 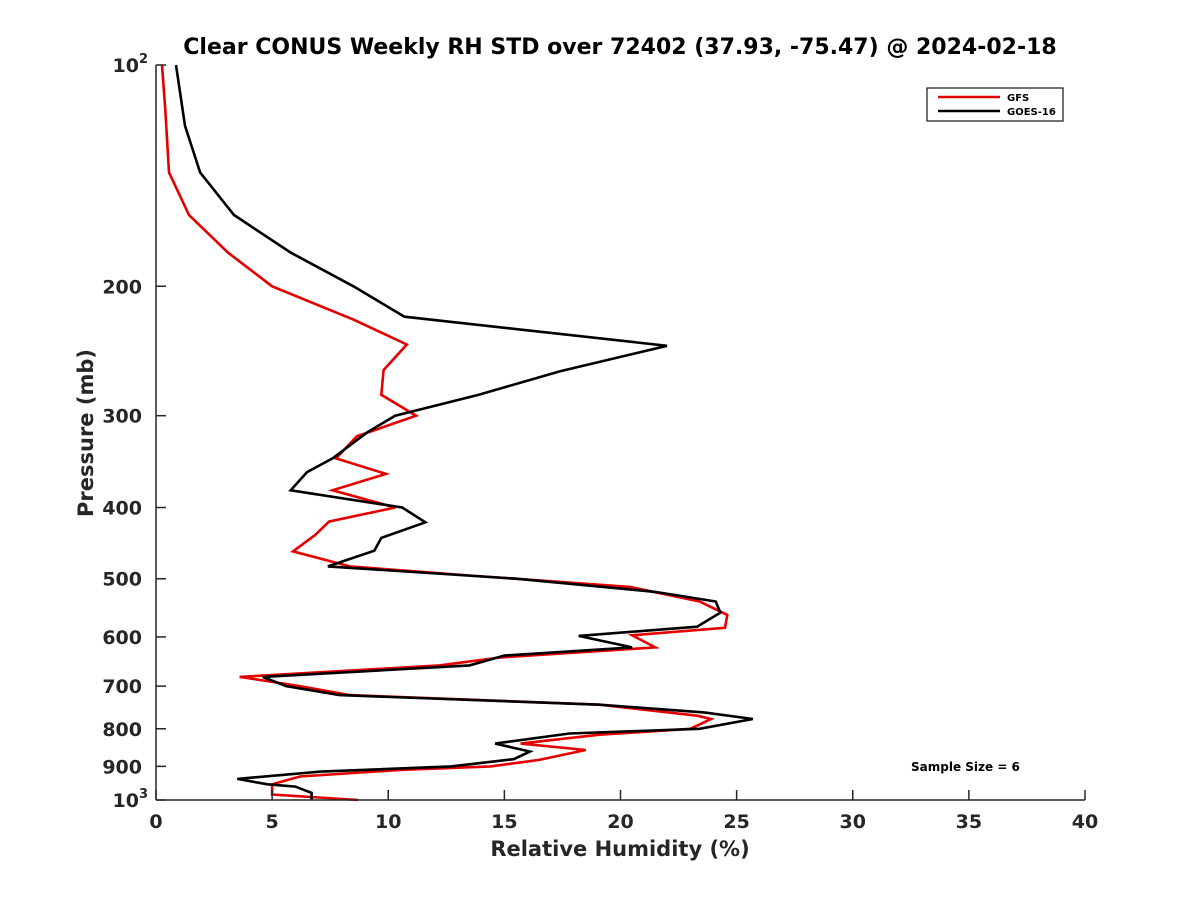 What do you see at coordinates (122, 730) in the screenshot?
I see `y-tick-label: 800` at bounding box center [122, 730].